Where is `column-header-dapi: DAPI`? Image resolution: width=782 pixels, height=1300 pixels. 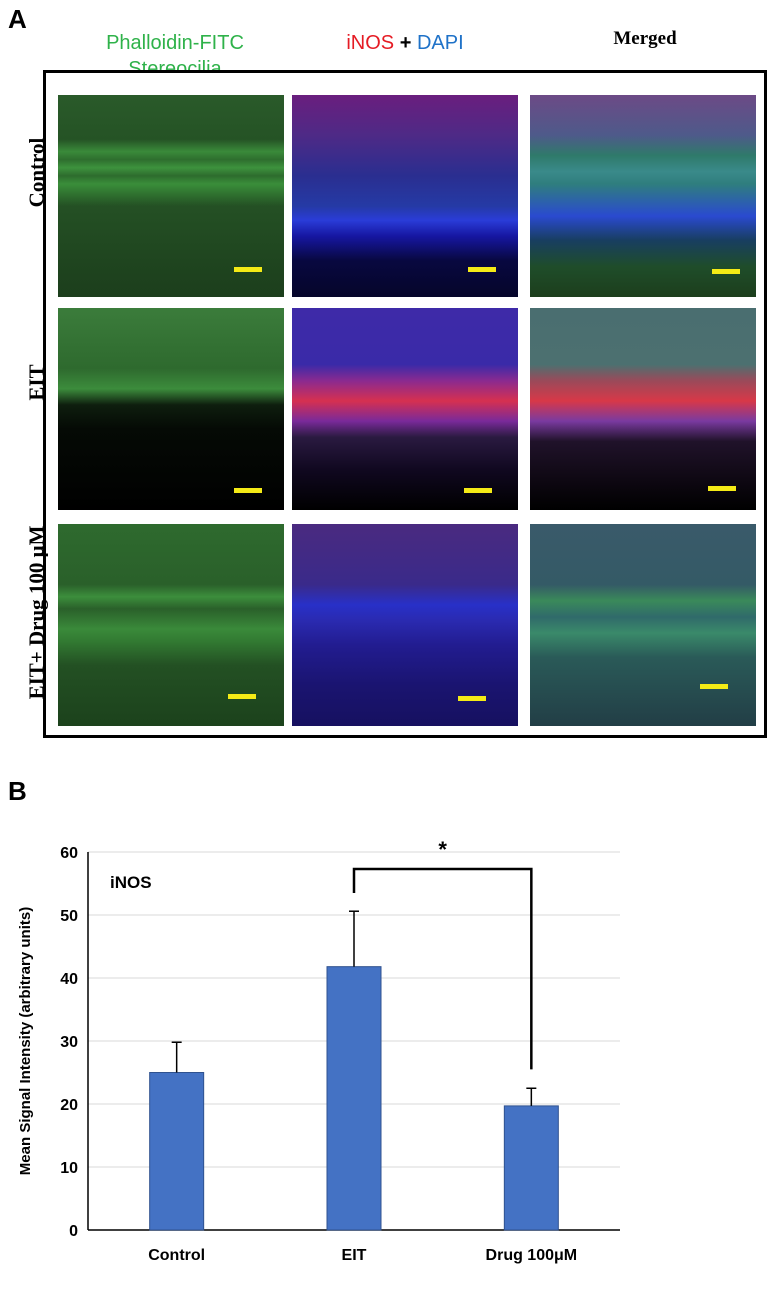
column-header-dapi: DAPI is located at coordinates (440, 43).